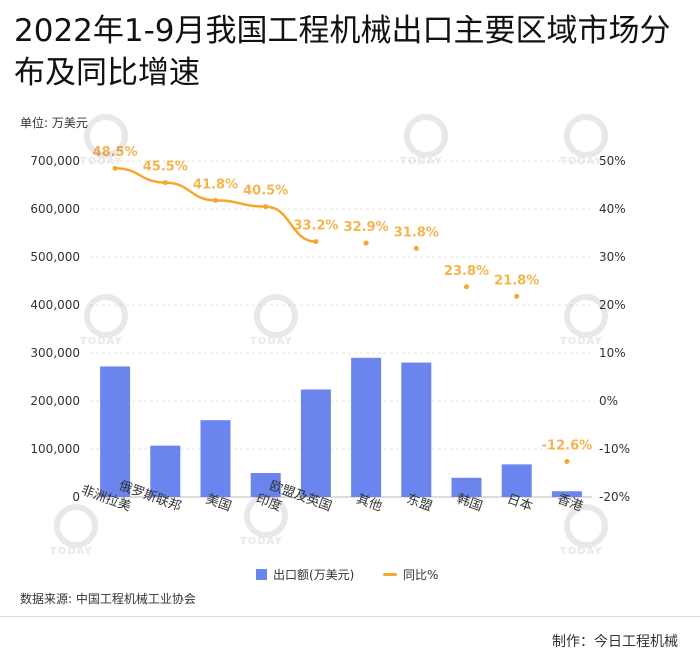 This screenshot has width=700, height=672. I want to click on legend-item-line: 同比%, so click(410, 574).